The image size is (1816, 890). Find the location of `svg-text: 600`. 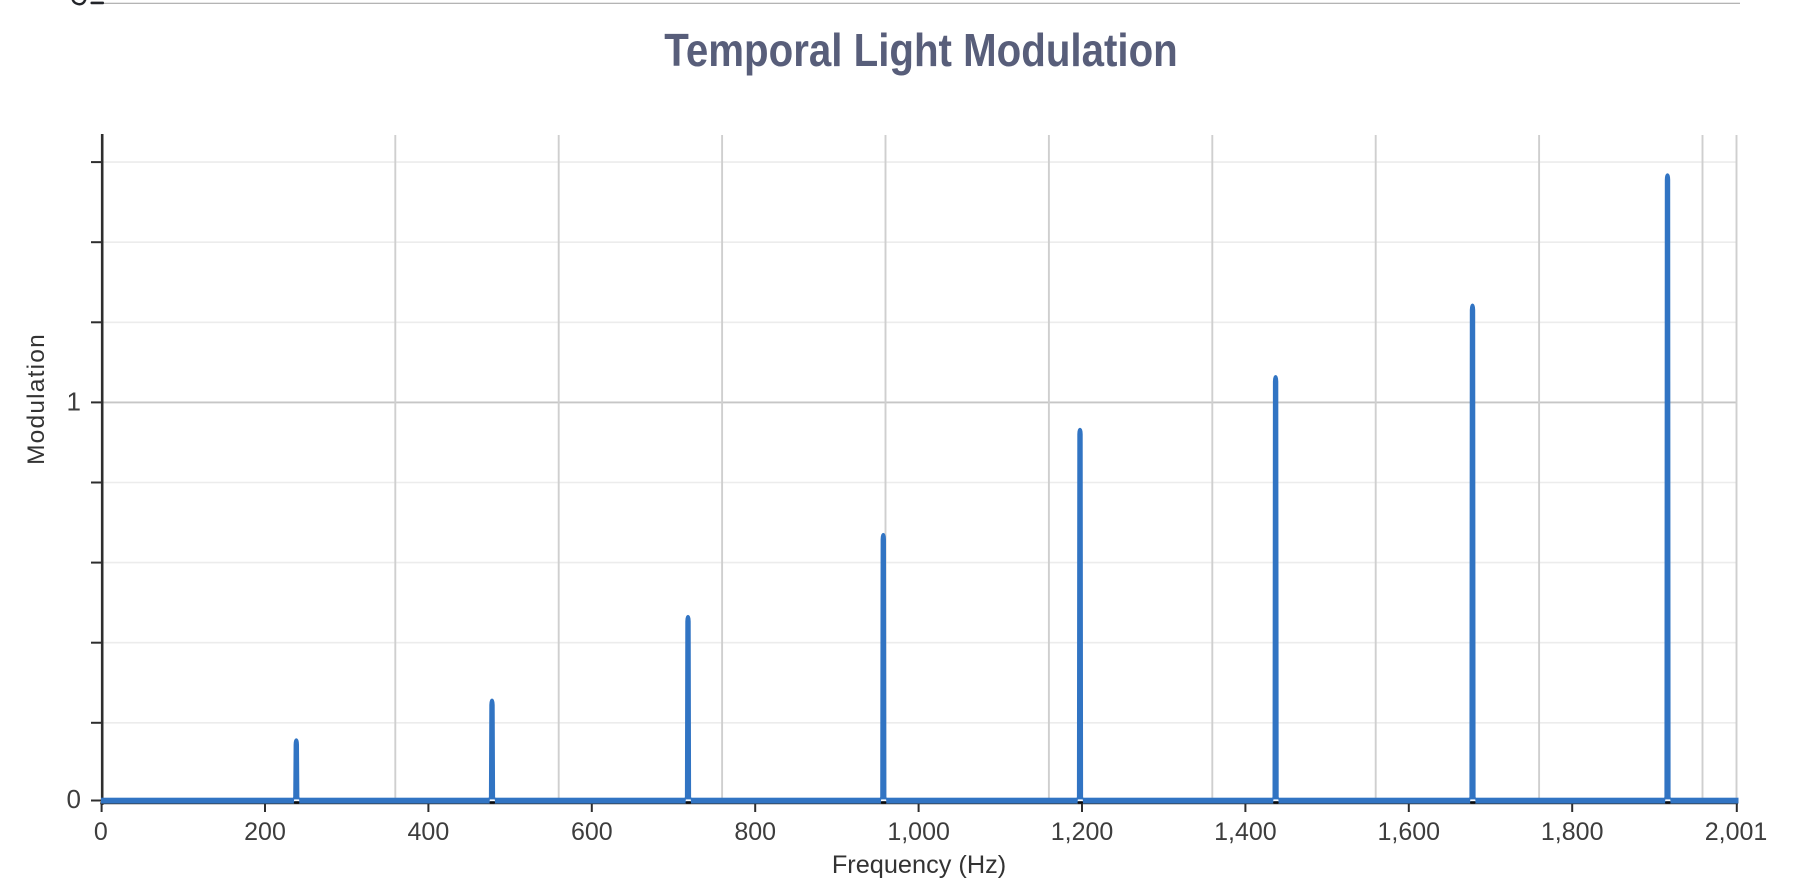

svg-text: 600 is located at coordinates (592, 832).